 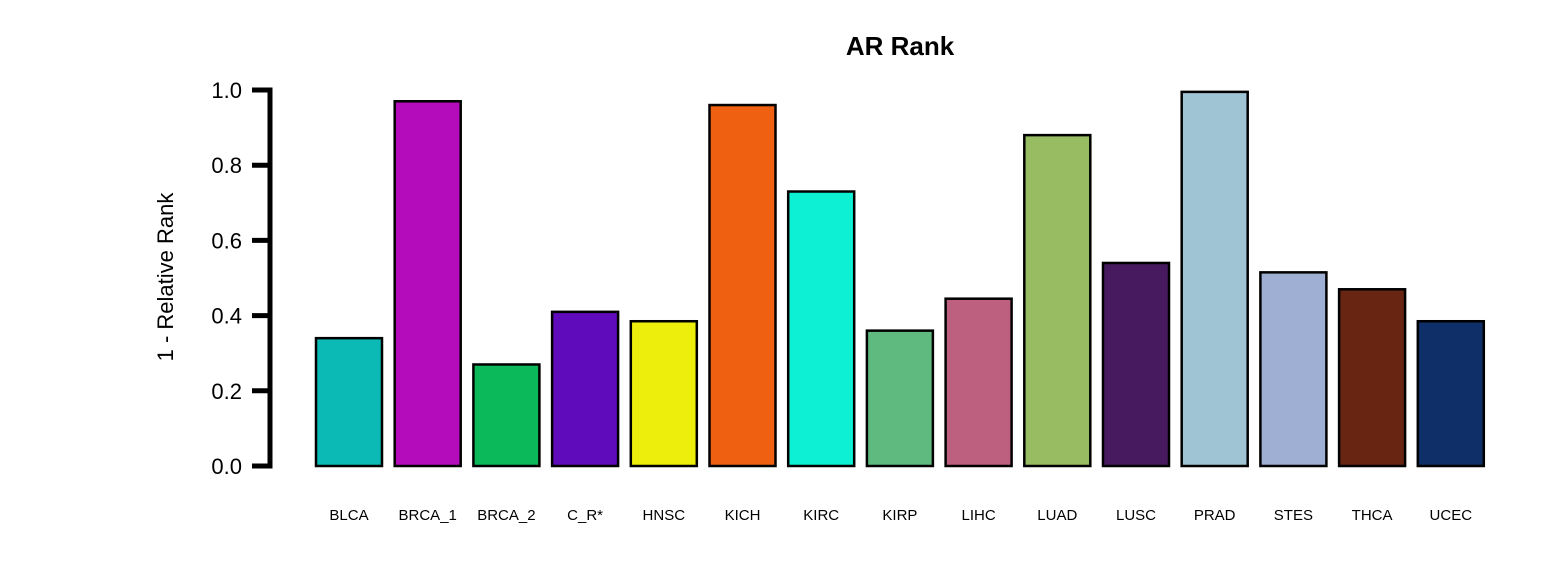 What do you see at coordinates (585, 389) in the screenshot?
I see `bar-c-r` at bounding box center [585, 389].